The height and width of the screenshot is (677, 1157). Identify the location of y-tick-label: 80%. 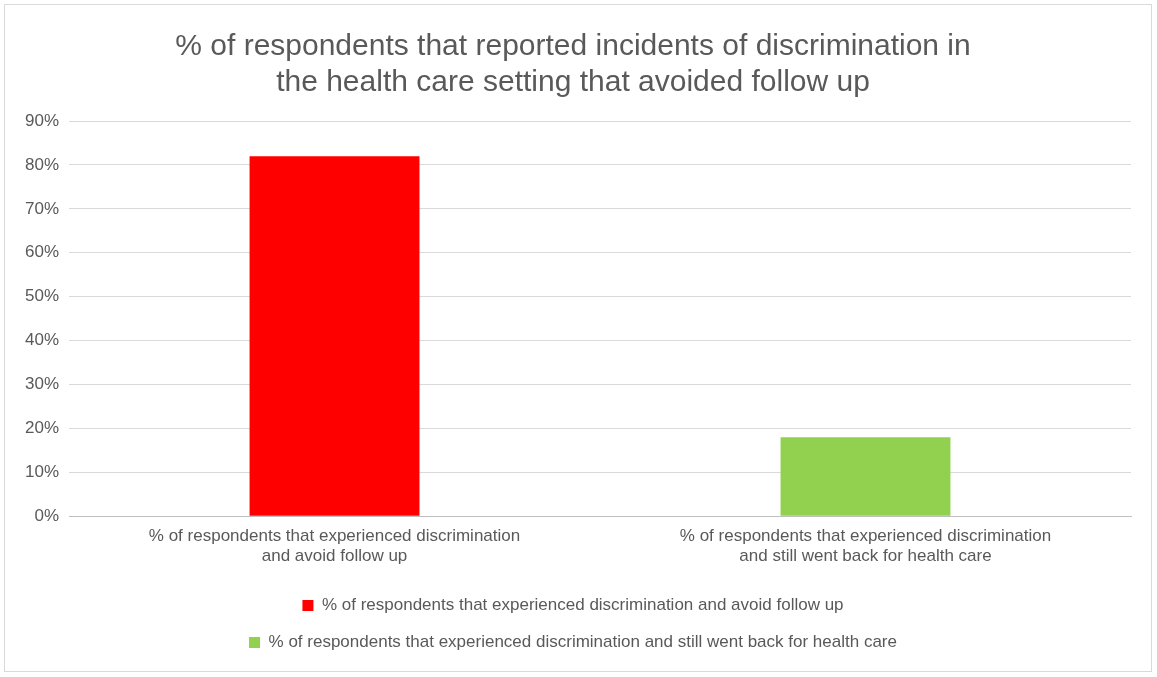
(42, 164).